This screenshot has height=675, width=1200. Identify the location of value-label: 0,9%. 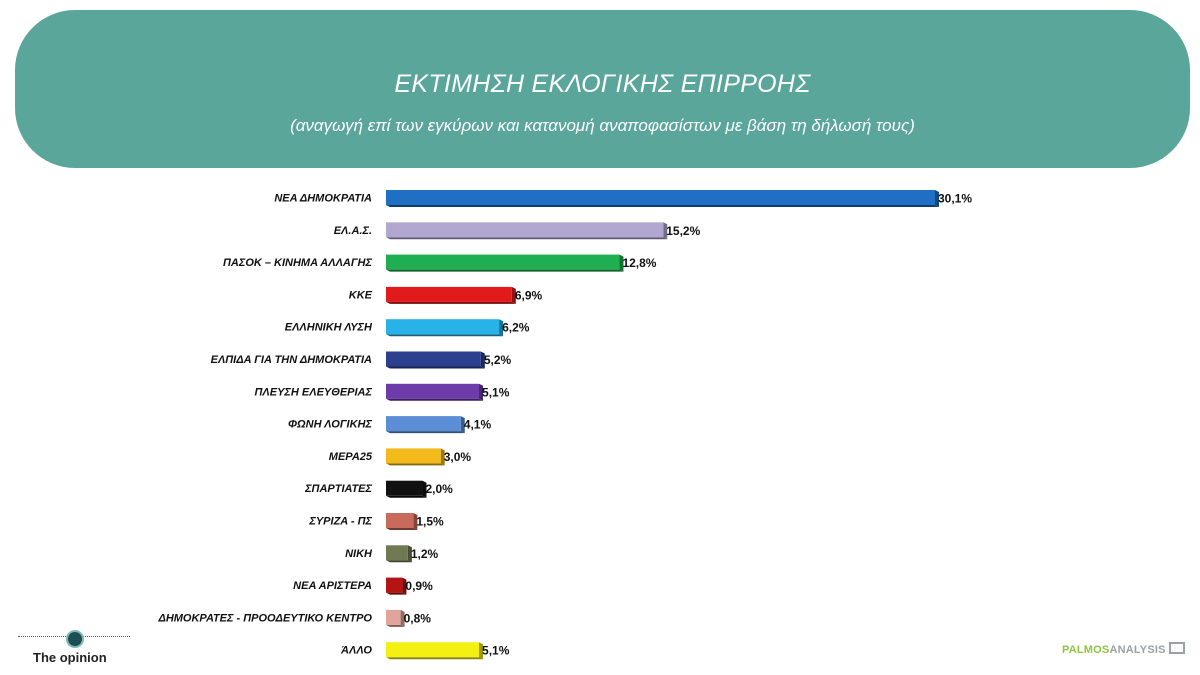
(419, 586).